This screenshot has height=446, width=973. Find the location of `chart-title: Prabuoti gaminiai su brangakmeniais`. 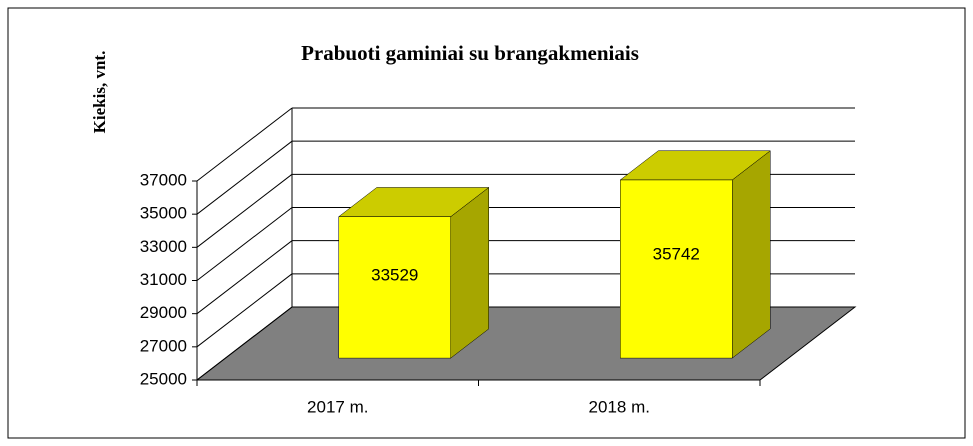

chart-title: Prabuoti gaminiai su brangakmeniais is located at coordinates (470, 53).